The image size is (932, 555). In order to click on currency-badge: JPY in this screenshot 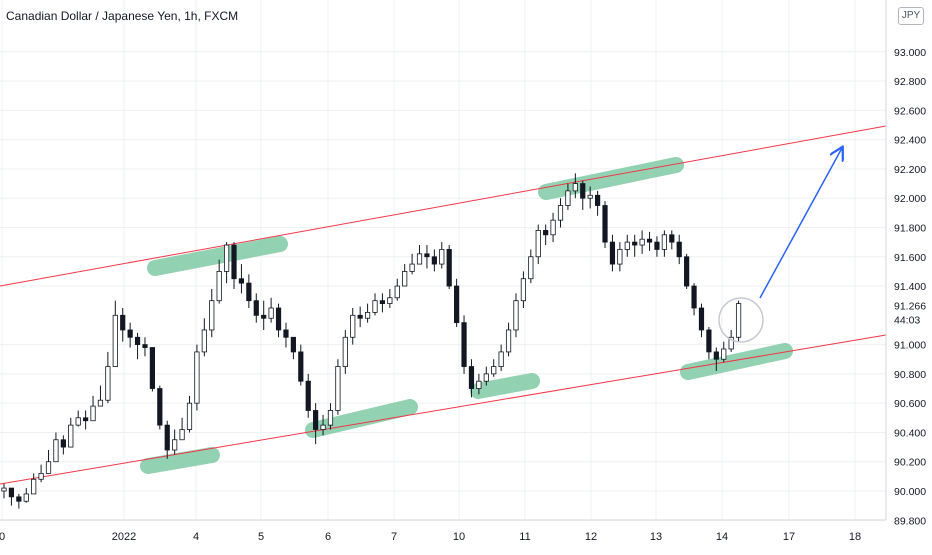, I will do `click(911, 16)`.